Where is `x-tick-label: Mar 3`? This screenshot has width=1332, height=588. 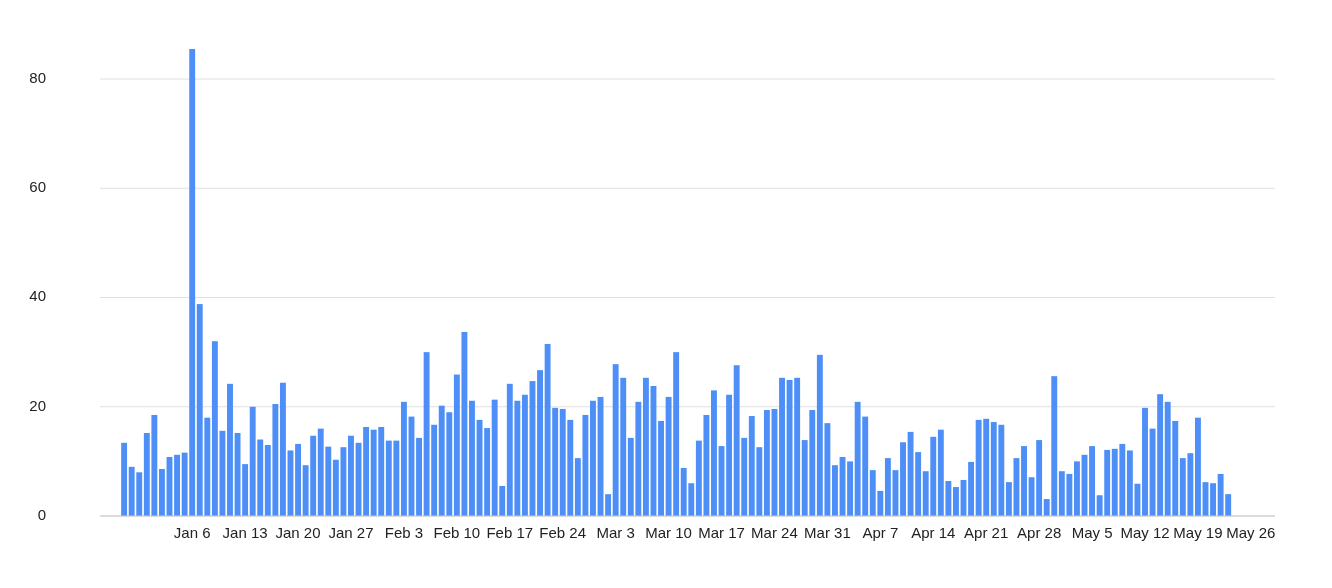
x-tick-label: Mar 3 is located at coordinates (615, 532).